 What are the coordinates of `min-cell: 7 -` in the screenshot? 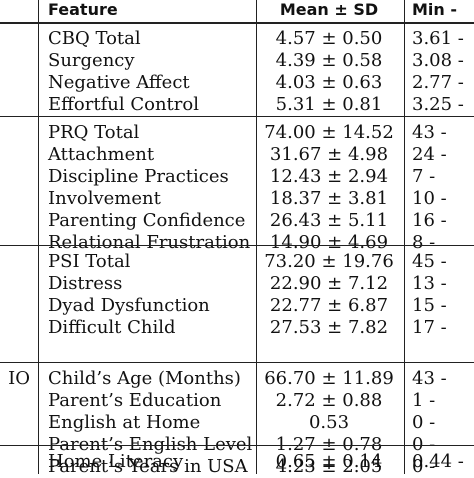 It's located at (424, 176).